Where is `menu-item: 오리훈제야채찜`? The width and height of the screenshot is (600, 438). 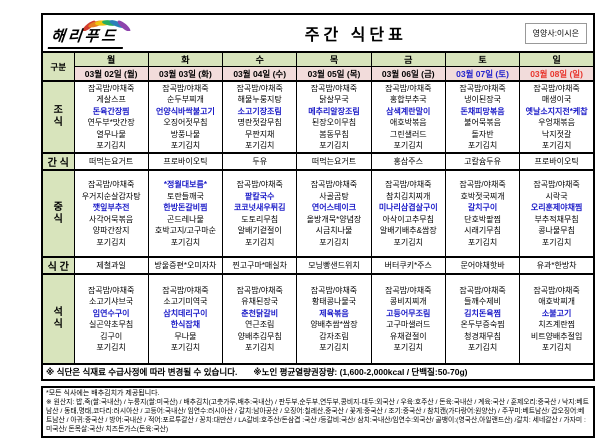
menu-item: 오리훈제야채찜 is located at coordinates (556, 207).